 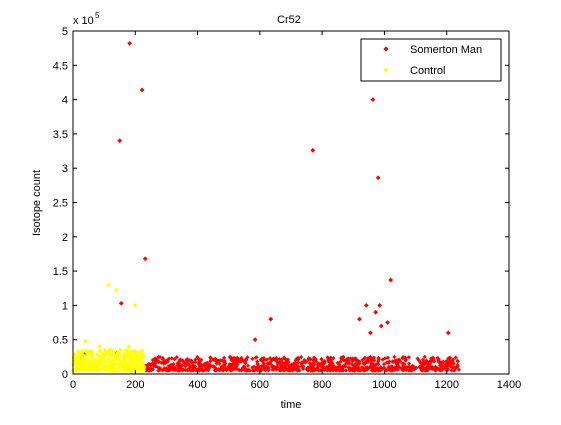 I want to click on y-tick-label: 2.5, so click(x=60, y=204).